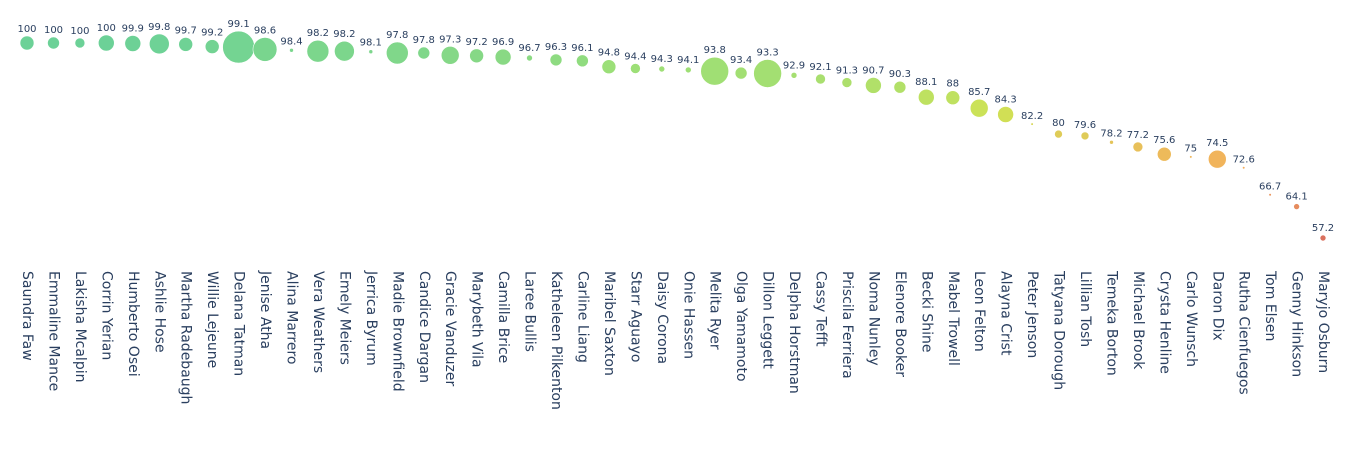 The image size is (1359, 466). What do you see at coordinates (662, 317) in the screenshot?
I see `x-tick-label: Daisy Corona` at bounding box center [662, 317].